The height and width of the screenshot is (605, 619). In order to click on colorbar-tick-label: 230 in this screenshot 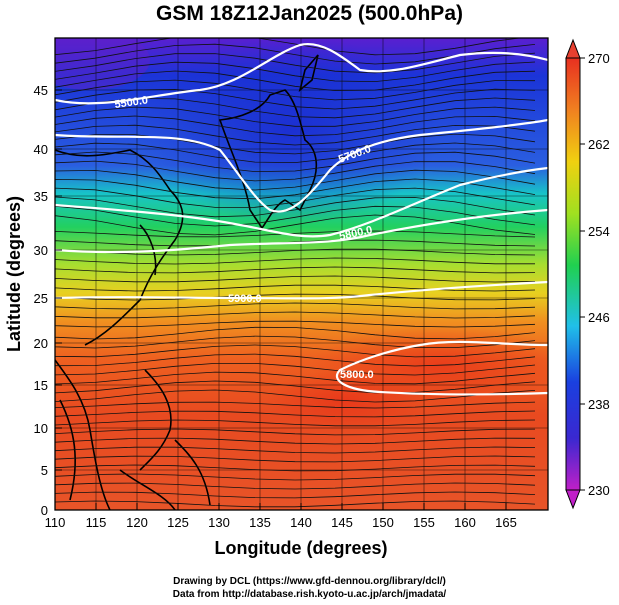, I will do `click(599, 490)`.